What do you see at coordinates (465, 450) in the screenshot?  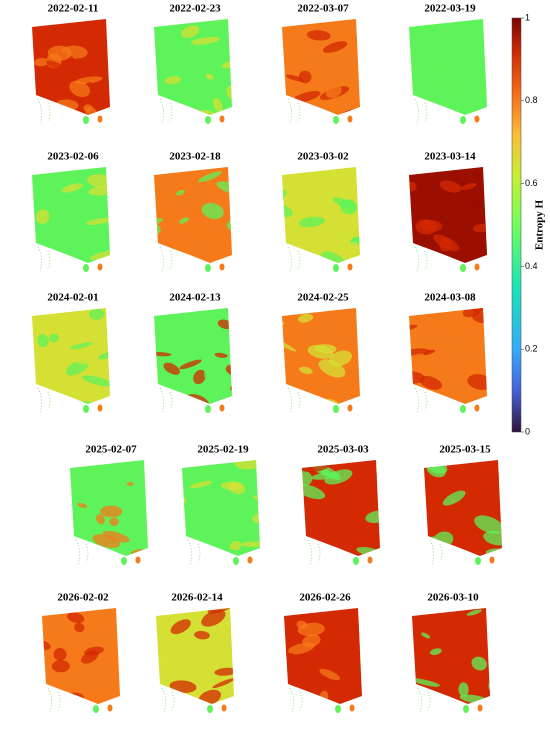 I see `panel-title: 2025-03-15` at bounding box center [465, 450].